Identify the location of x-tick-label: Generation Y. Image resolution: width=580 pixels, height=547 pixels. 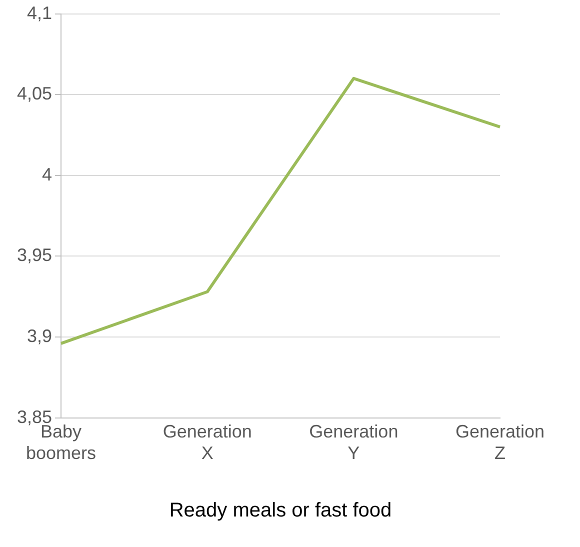
(353, 443).